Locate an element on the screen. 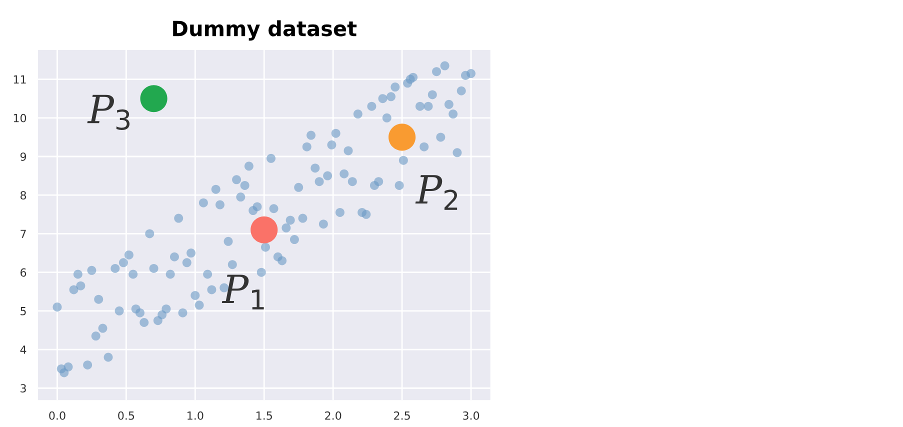 The width and height of the screenshot is (903, 427). y-tick-label: 5 is located at coordinates (23, 311).